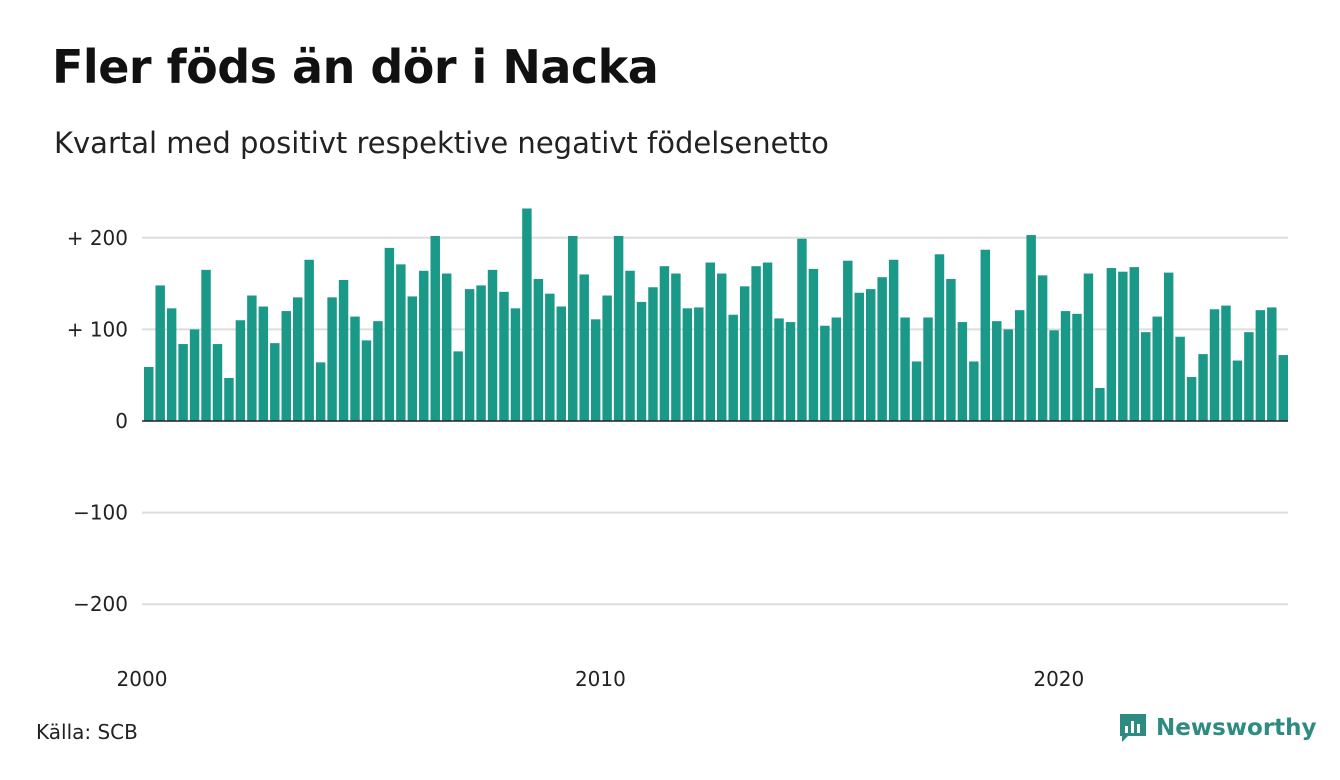 This screenshot has width=1340, height=780. Describe the element at coordinates (100, 604) in the screenshot. I see `y-tick-label: −200` at that location.